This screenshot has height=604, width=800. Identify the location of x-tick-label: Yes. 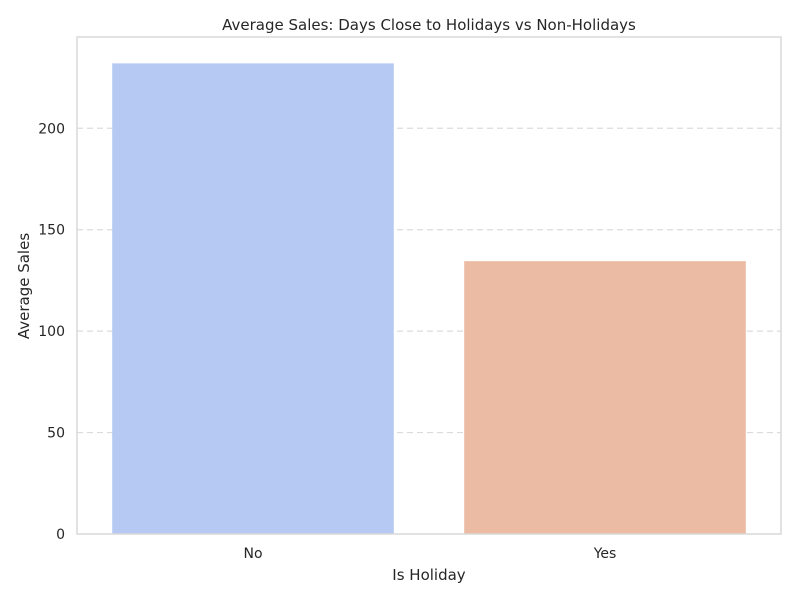
(605, 554).